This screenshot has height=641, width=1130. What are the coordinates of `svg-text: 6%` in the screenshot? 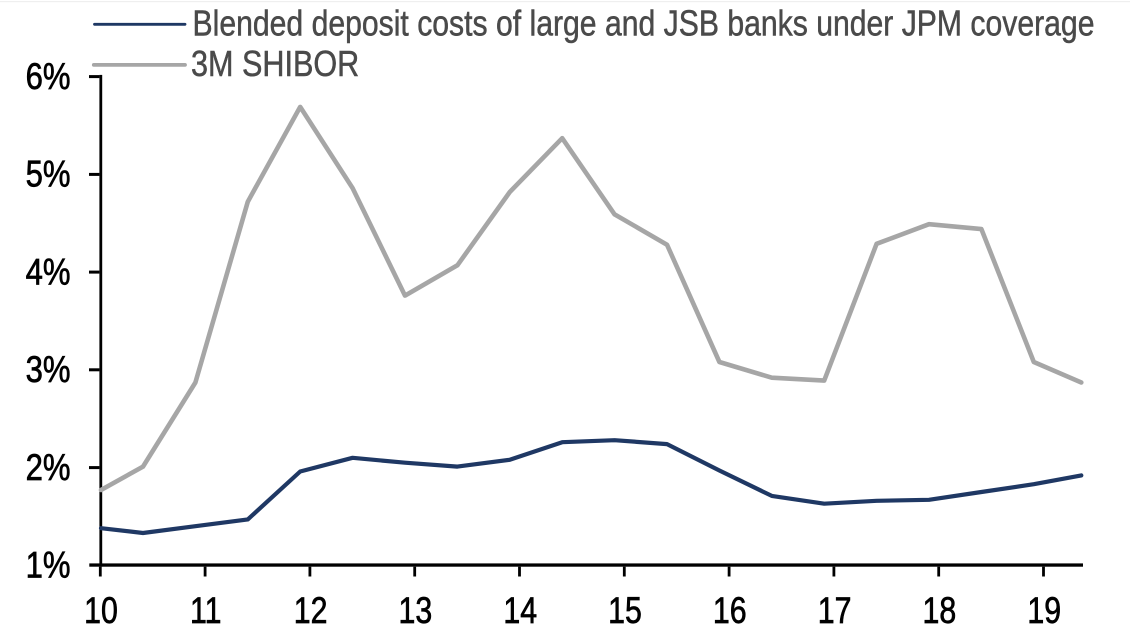 It's located at (48, 76).